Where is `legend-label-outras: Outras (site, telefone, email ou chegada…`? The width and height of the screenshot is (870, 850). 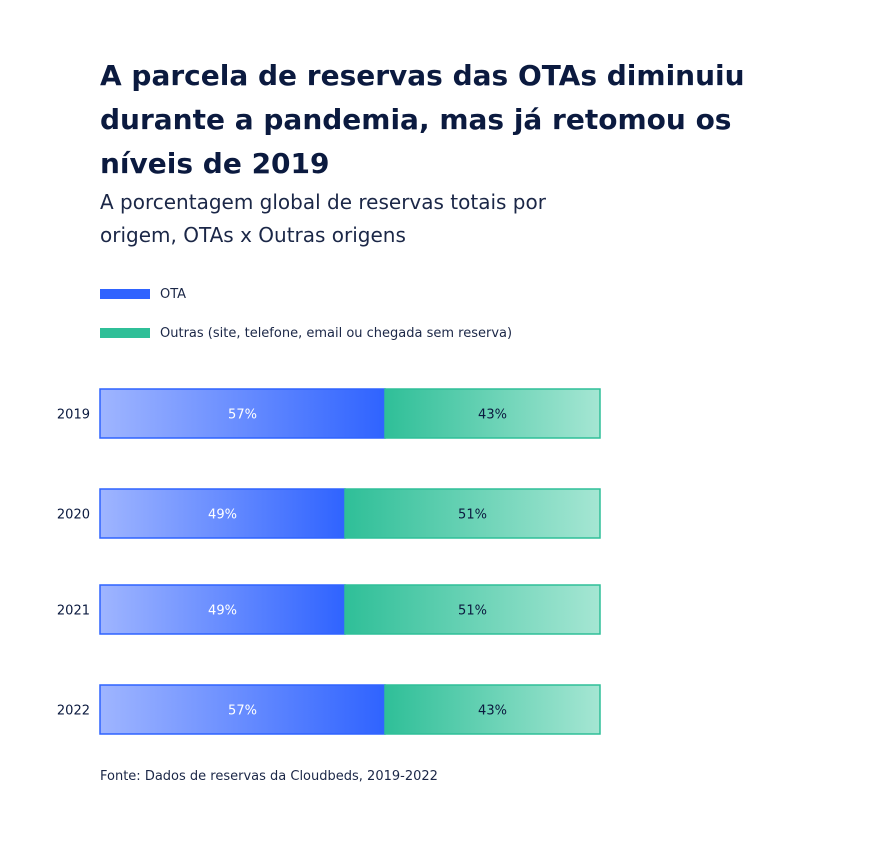 legend-label-outras: Outras (site, telefone, email ou chegada… is located at coordinates (336, 333).